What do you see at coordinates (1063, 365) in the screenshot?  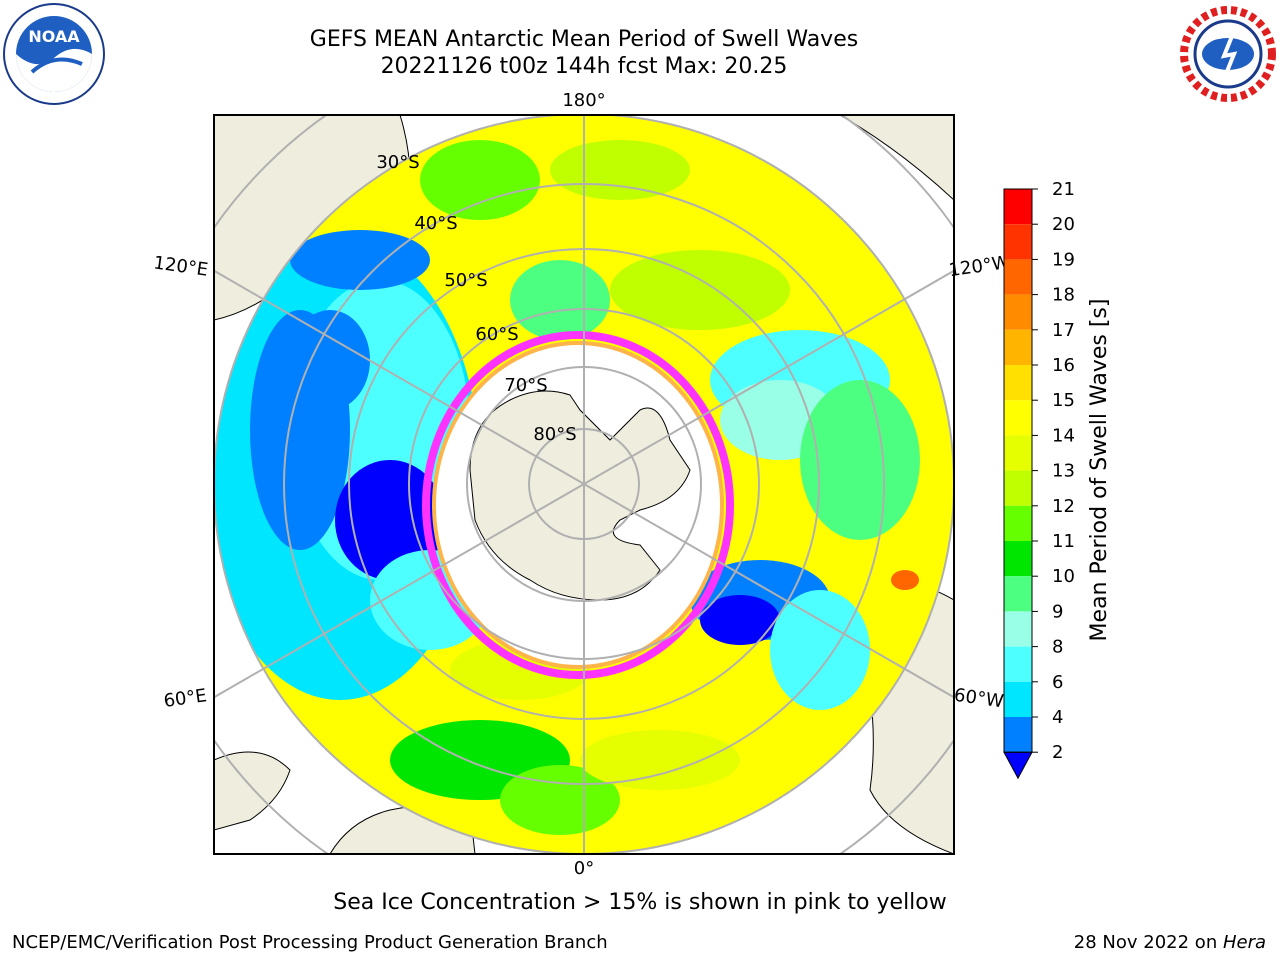 I see `colorbar-tick-label: 16` at bounding box center [1063, 365].